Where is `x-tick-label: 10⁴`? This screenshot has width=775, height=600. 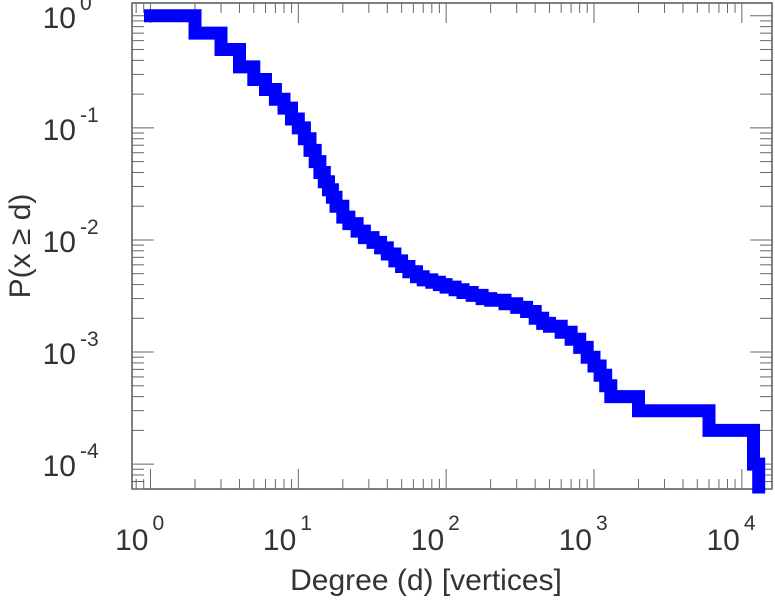 x-tick-label: 10⁴ is located at coordinates (730, 534).